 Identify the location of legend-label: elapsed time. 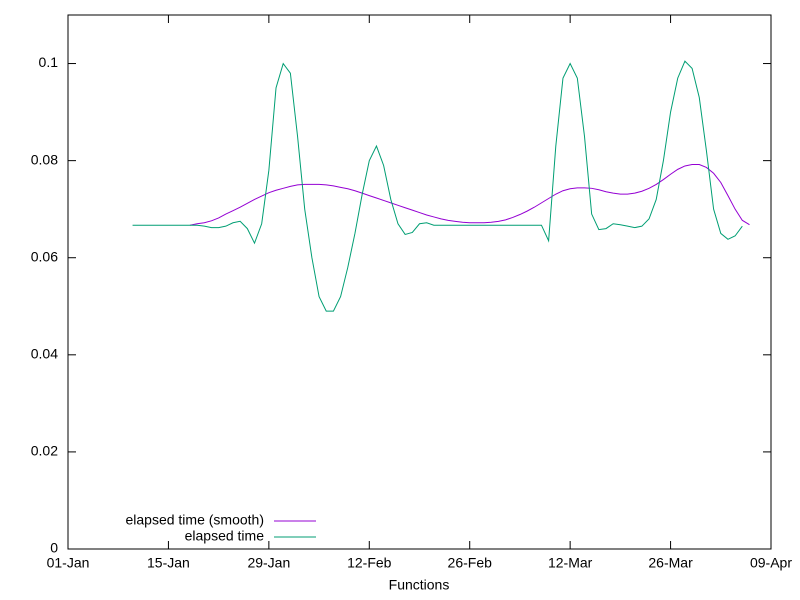
(225, 536).